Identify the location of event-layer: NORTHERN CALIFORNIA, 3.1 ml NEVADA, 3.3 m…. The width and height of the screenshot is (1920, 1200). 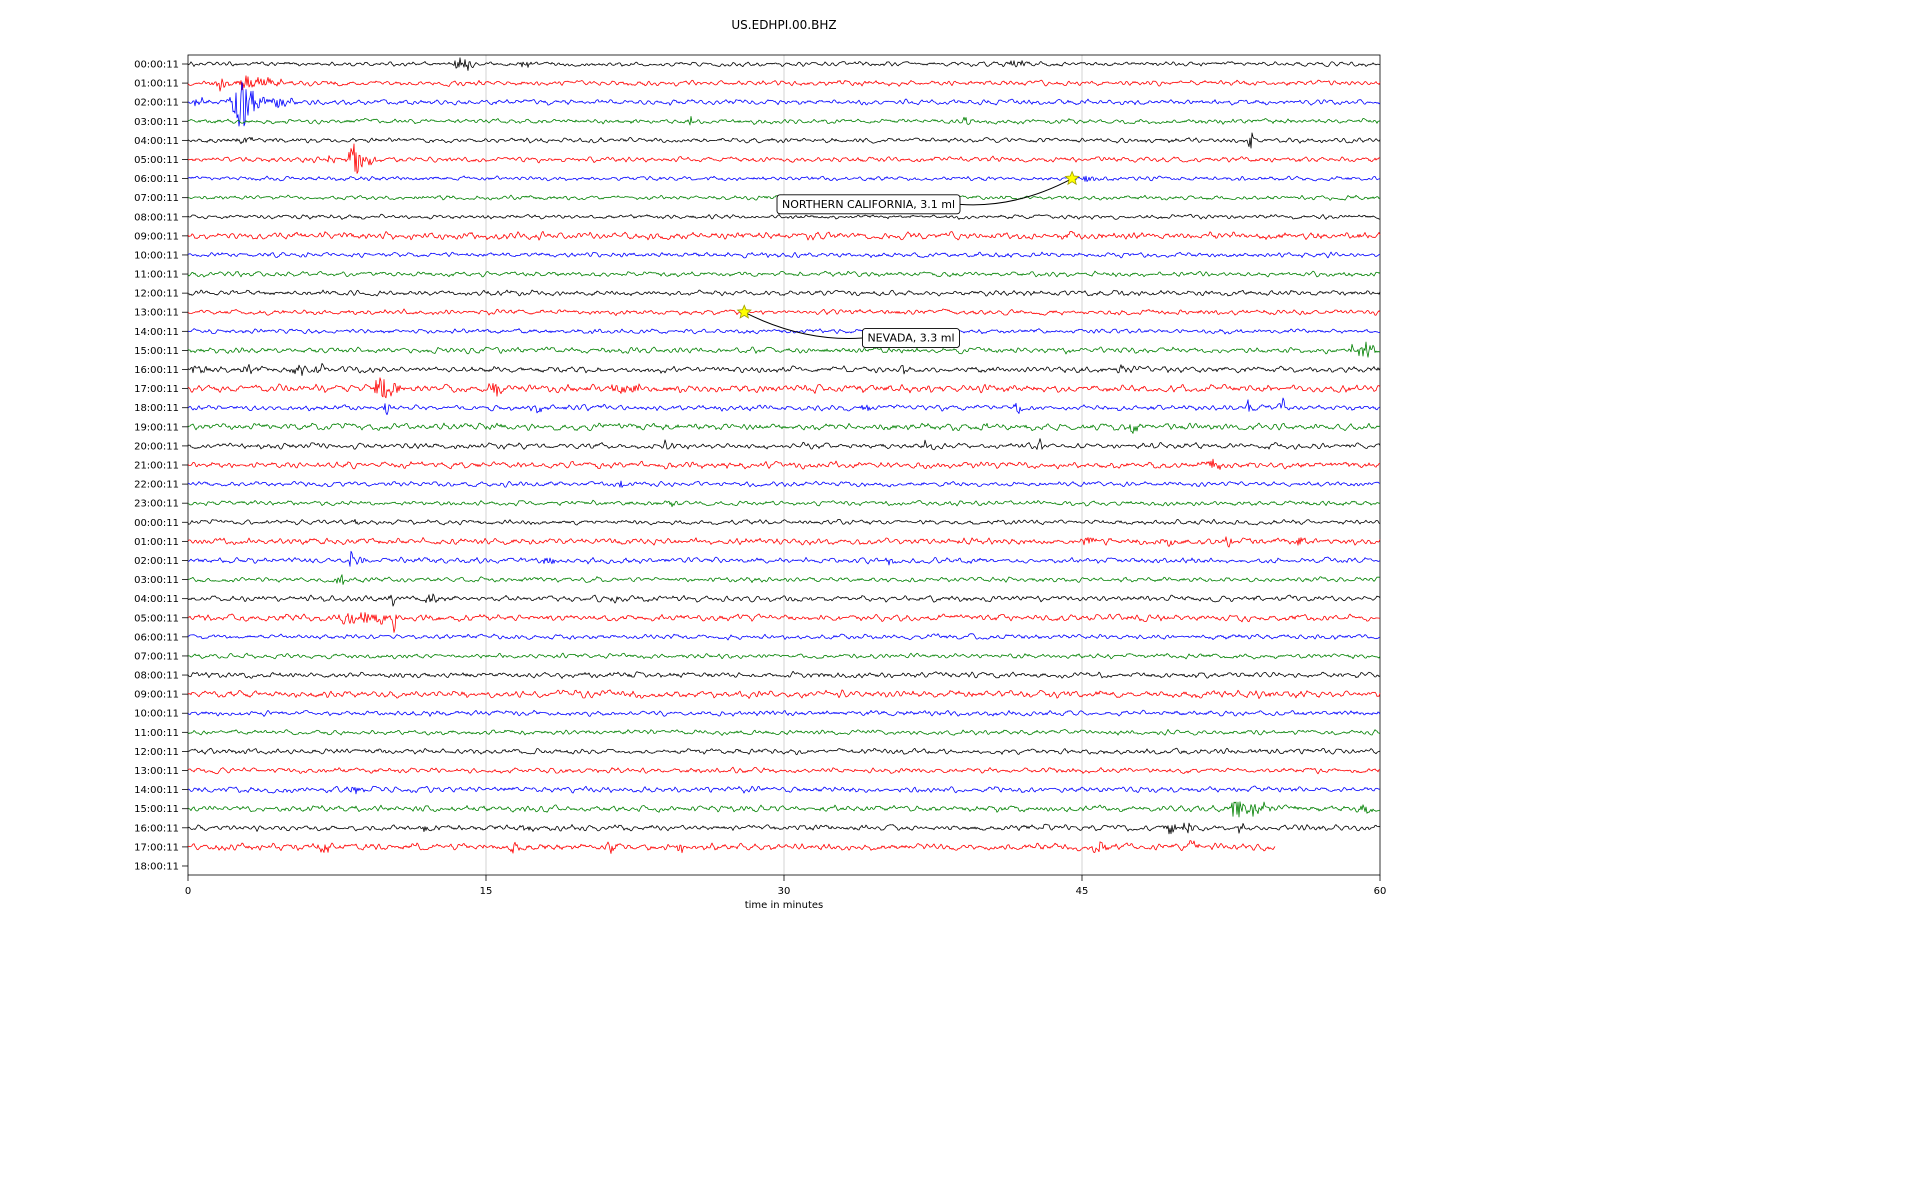
(908, 259).